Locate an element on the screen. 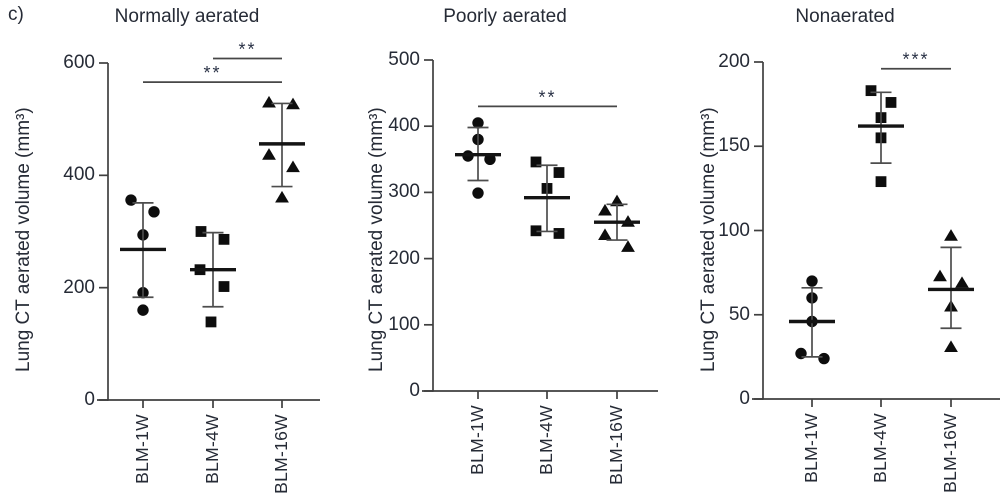 This screenshot has height=502, width=1006. figure-label: c) is located at coordinates (16, 14).